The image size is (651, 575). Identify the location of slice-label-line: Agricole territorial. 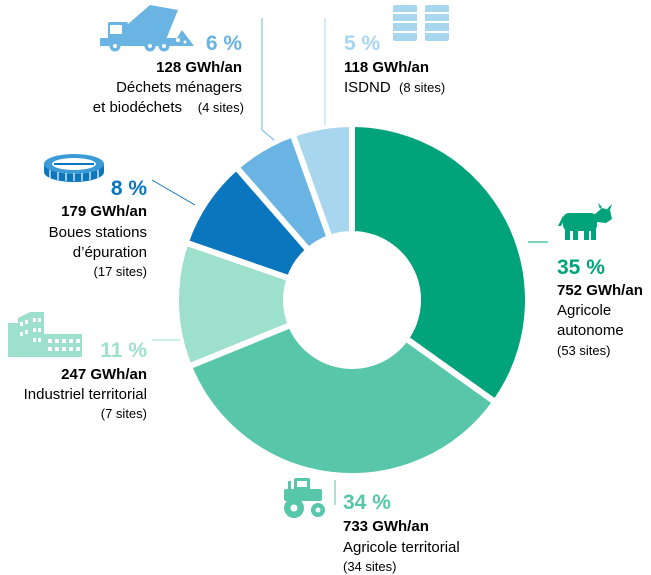
(401, 547).